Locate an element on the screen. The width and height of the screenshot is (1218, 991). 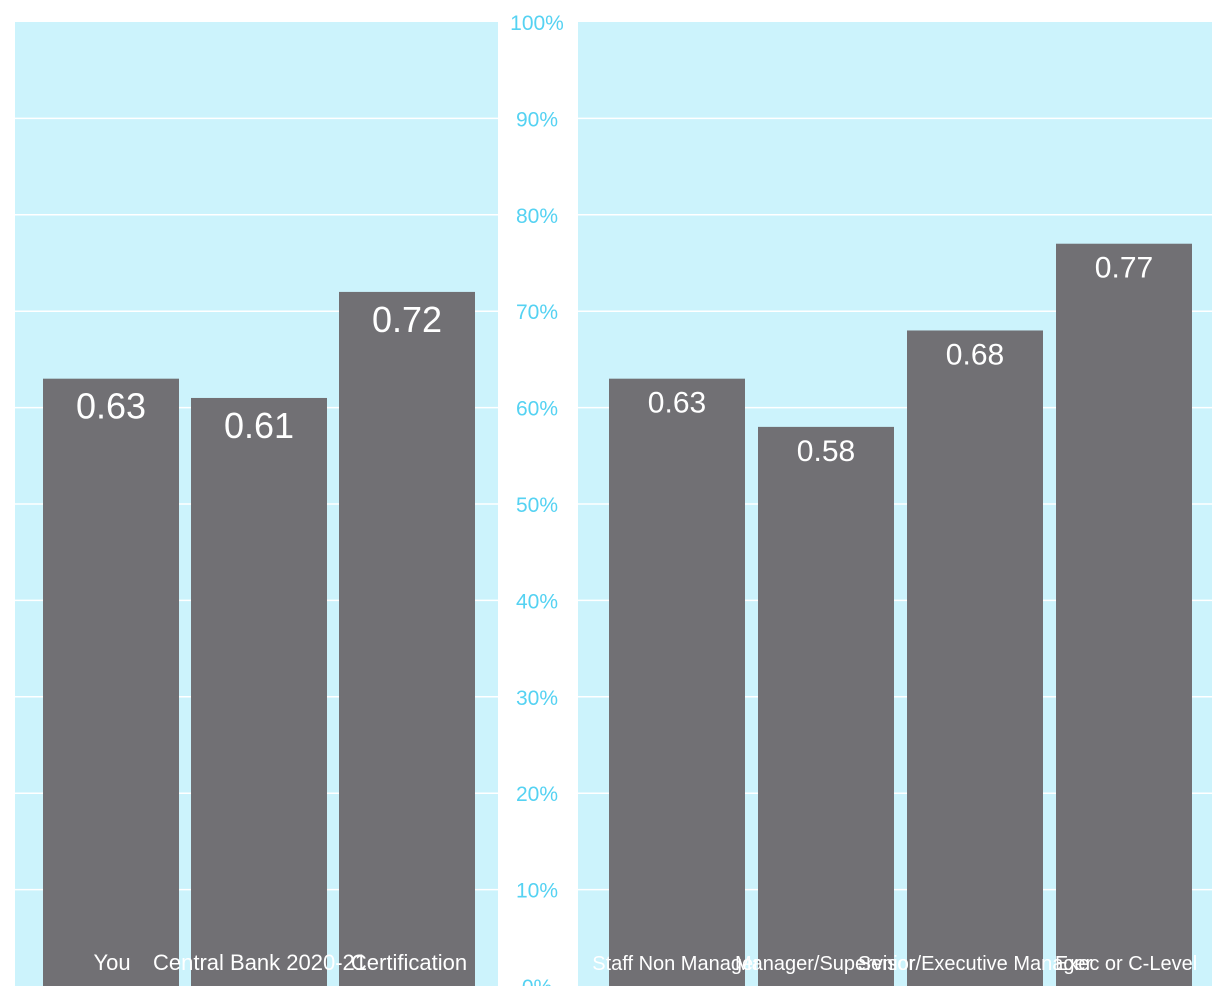
x-tick-label-2-1: Staff Non Manager is located at coordinates (676, 964).